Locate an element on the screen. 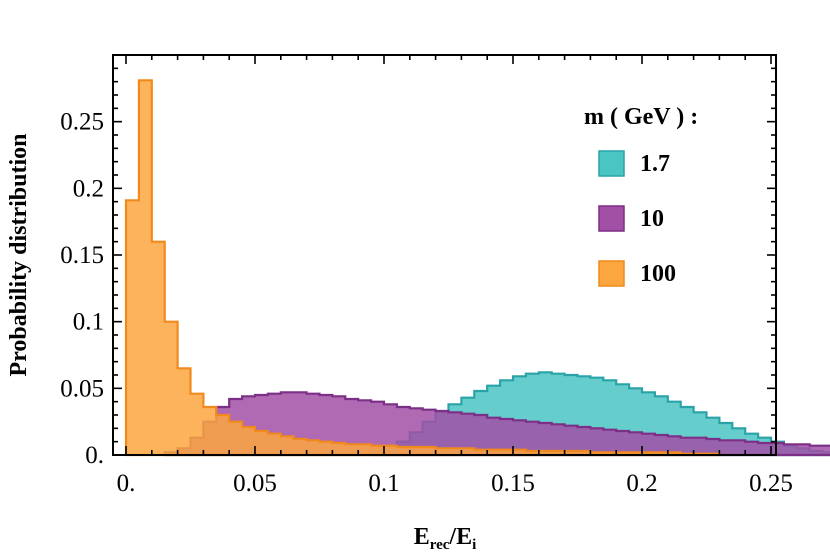  legend-item-100: 100 is located at coordinates (637, 273).